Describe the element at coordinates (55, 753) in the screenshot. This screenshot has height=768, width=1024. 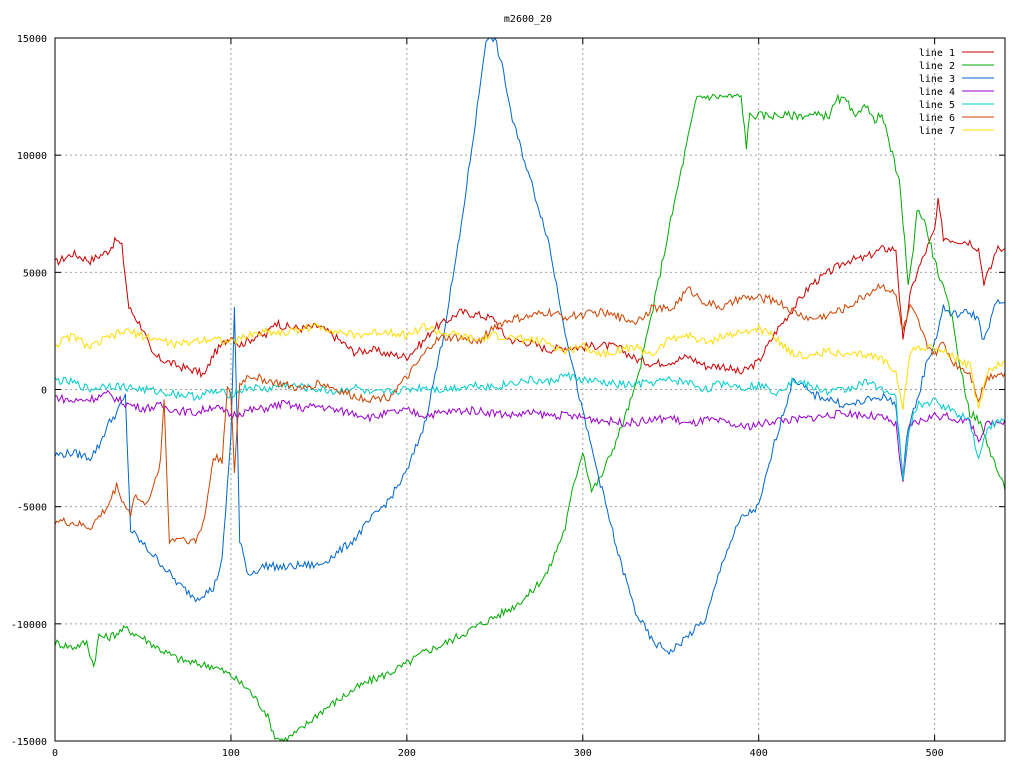
I see `x-tick-label: 0` at that location.